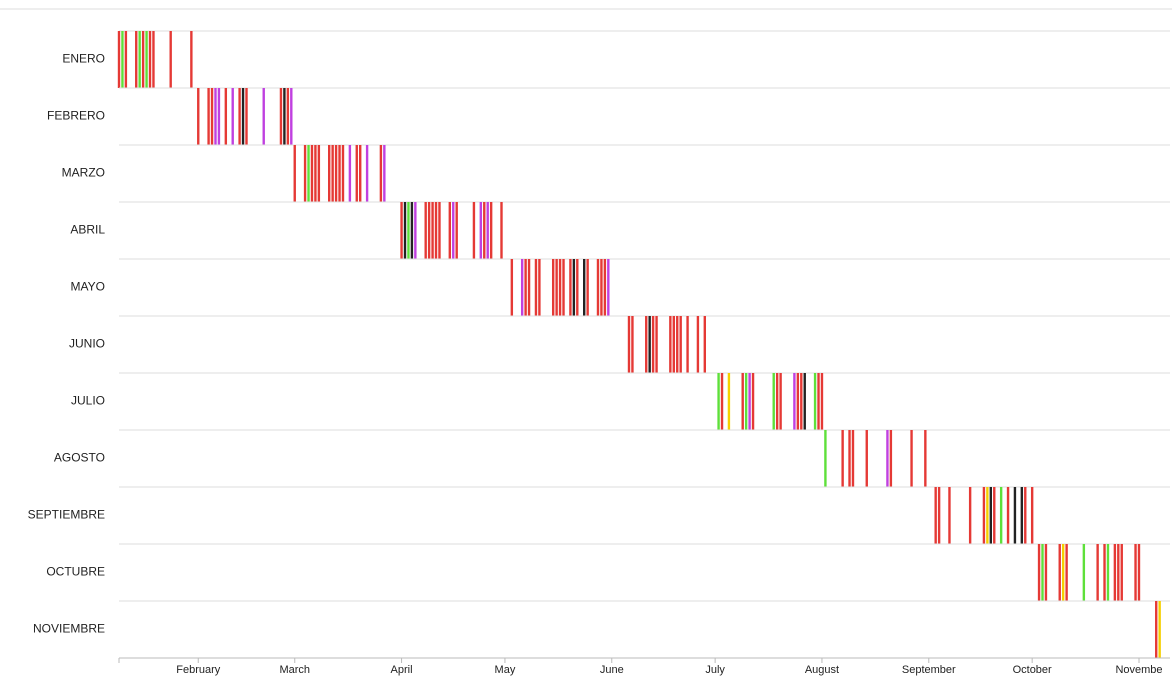  What do you see at coordinates (83, 59) in the screenshot?
I see `row-label: ENERO` at bounding box center [83, 59].